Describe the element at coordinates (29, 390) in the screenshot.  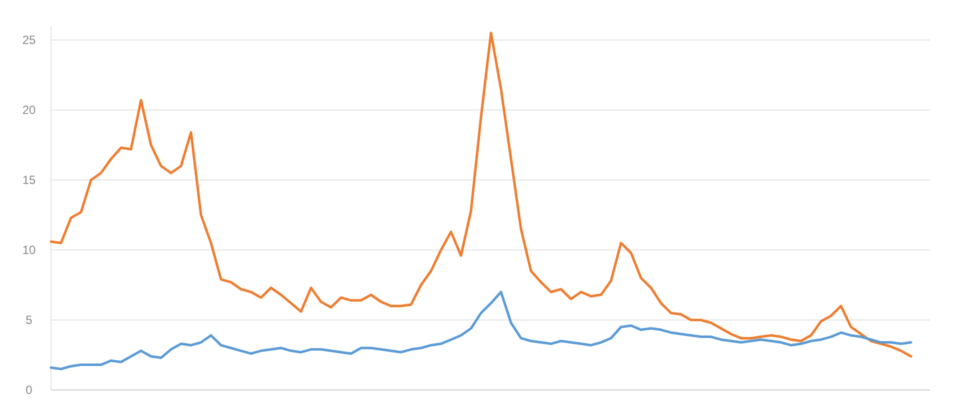
I see `y-tick-label: 0` at that location.